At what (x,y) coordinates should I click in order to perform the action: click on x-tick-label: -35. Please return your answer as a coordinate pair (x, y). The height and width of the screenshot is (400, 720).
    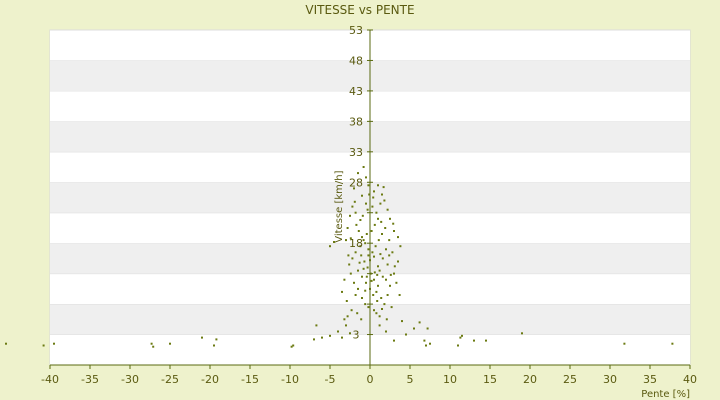
    Looking at the image, I should click on (90, 379).